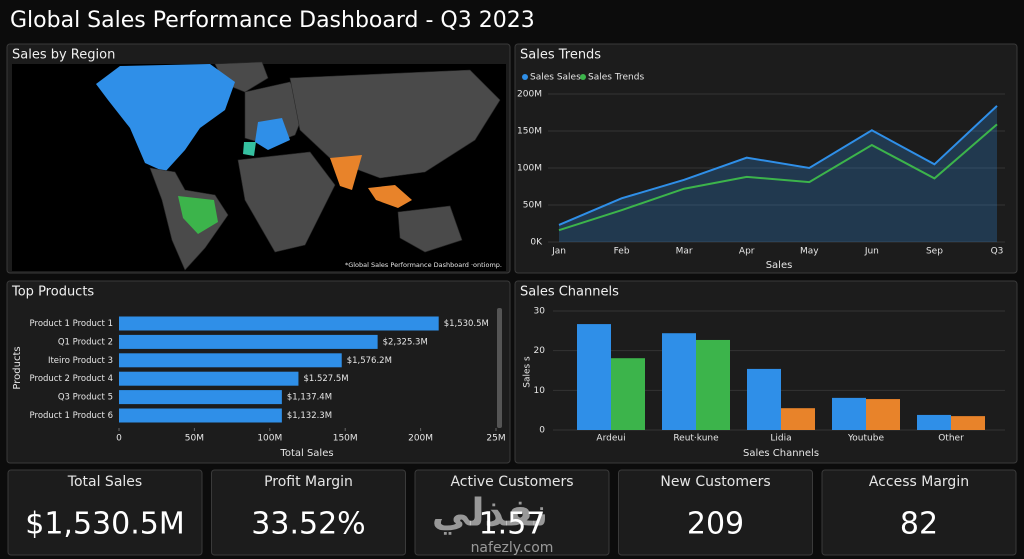 This screenshot has height=559, width=1024. What do you see at coordinates (71, 324) in the screenshot?
I see `y-tick-label: Product 1 Product 1` at bounding box center [71, 324].